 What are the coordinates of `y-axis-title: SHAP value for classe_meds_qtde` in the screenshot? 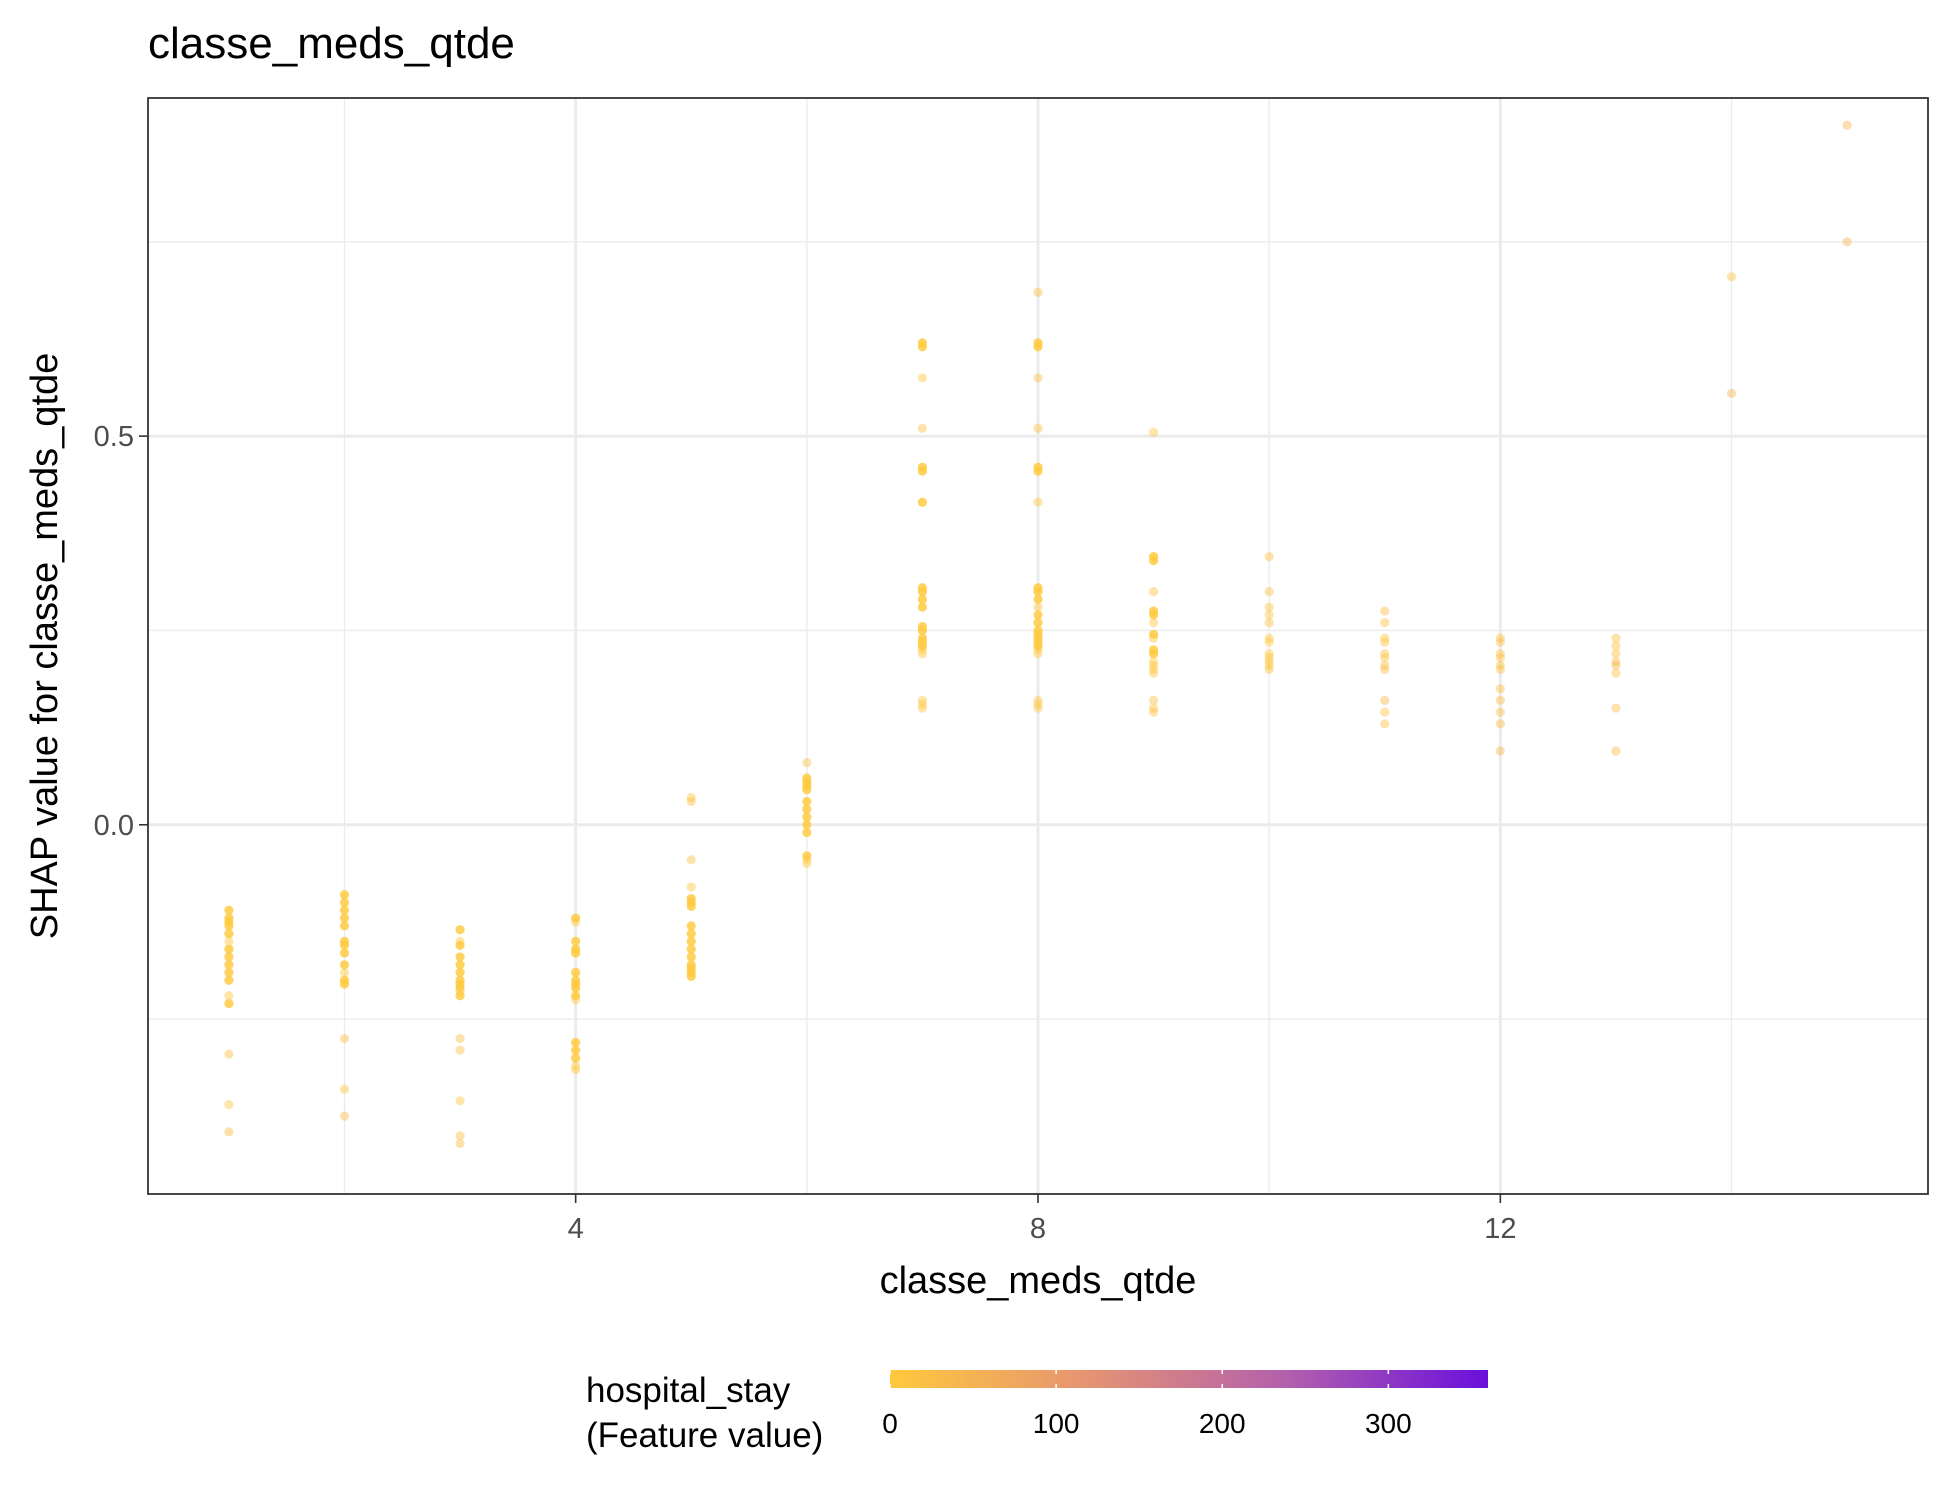 It's located at (45, 646).